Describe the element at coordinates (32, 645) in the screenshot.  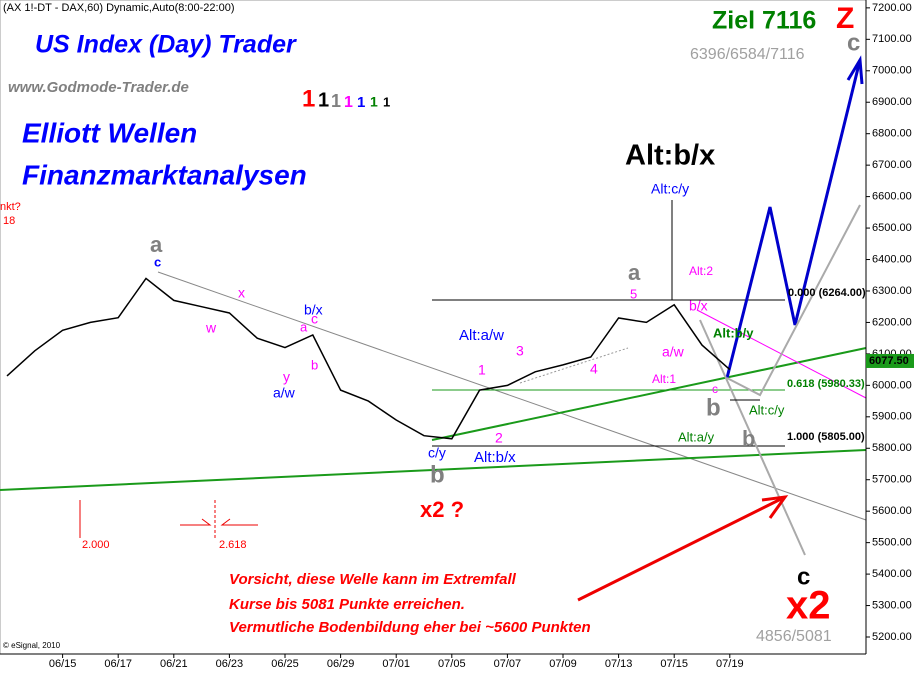
I see `annotation: © eSignal, 2010` at that location.